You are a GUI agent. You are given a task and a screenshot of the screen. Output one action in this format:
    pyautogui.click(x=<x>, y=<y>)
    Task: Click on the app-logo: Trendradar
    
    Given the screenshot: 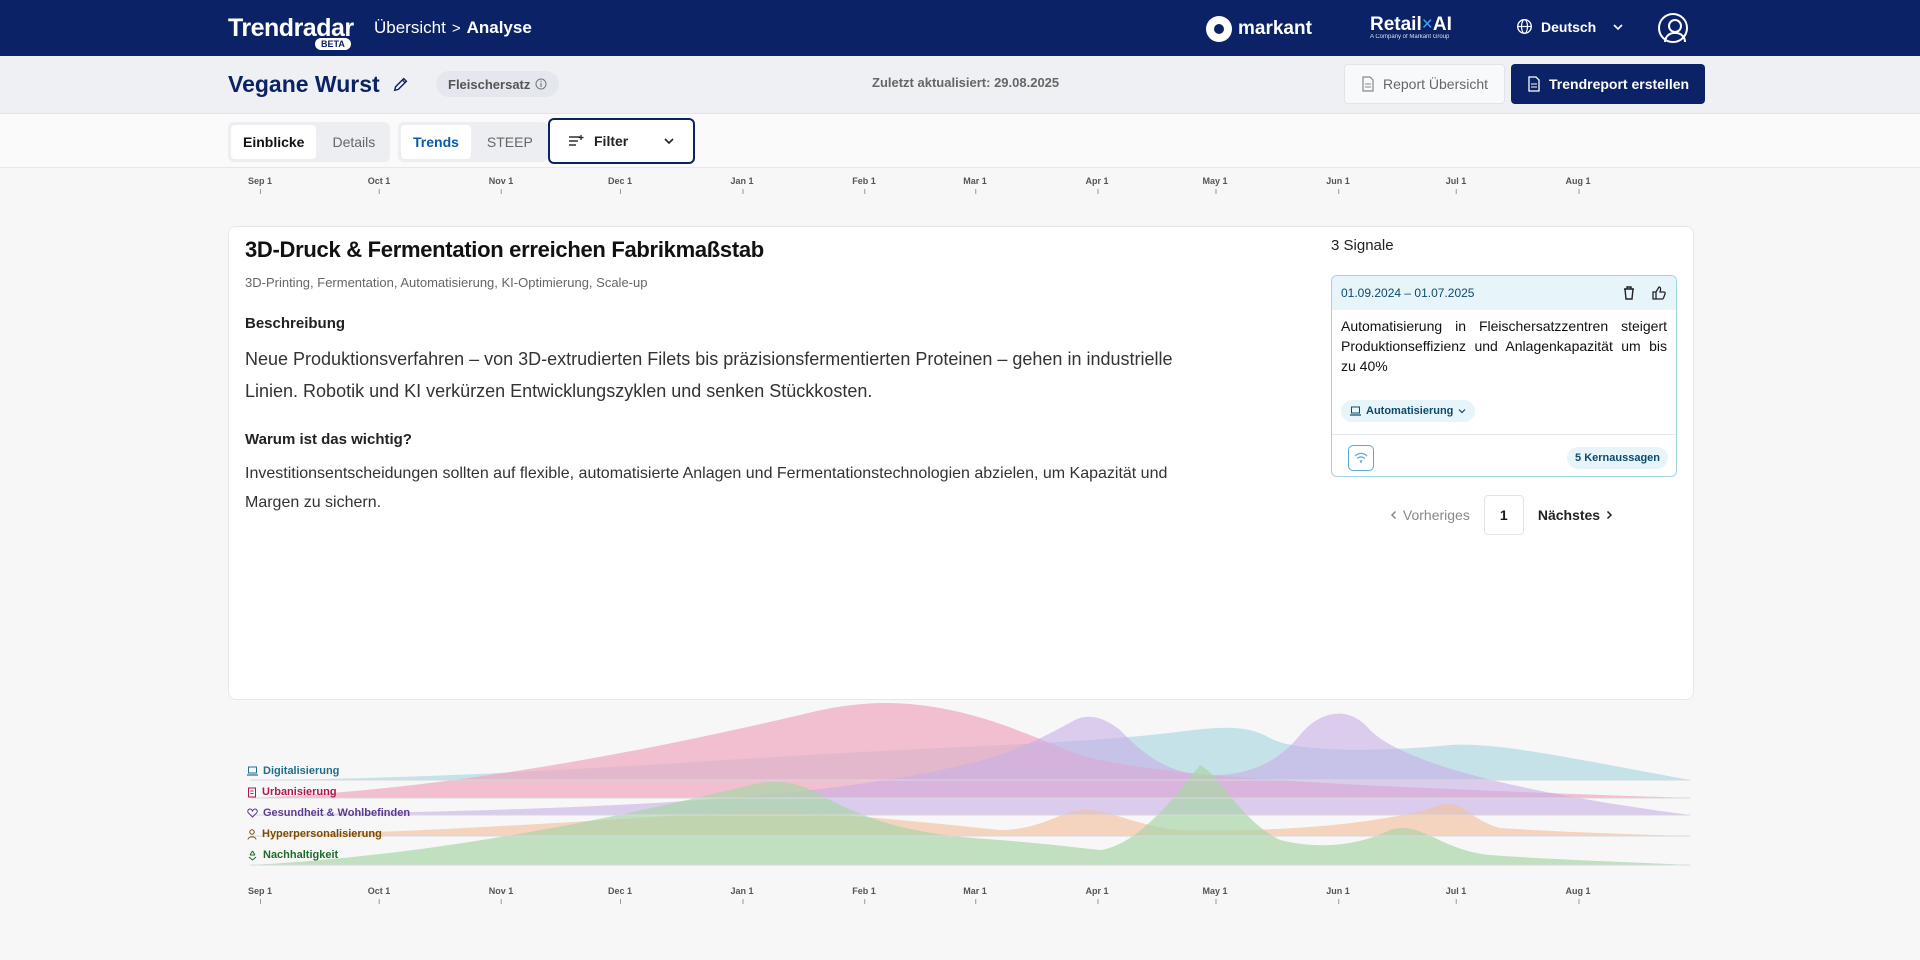 What is the action you would take?
    pyautogui.click(x=291, y=28)
    